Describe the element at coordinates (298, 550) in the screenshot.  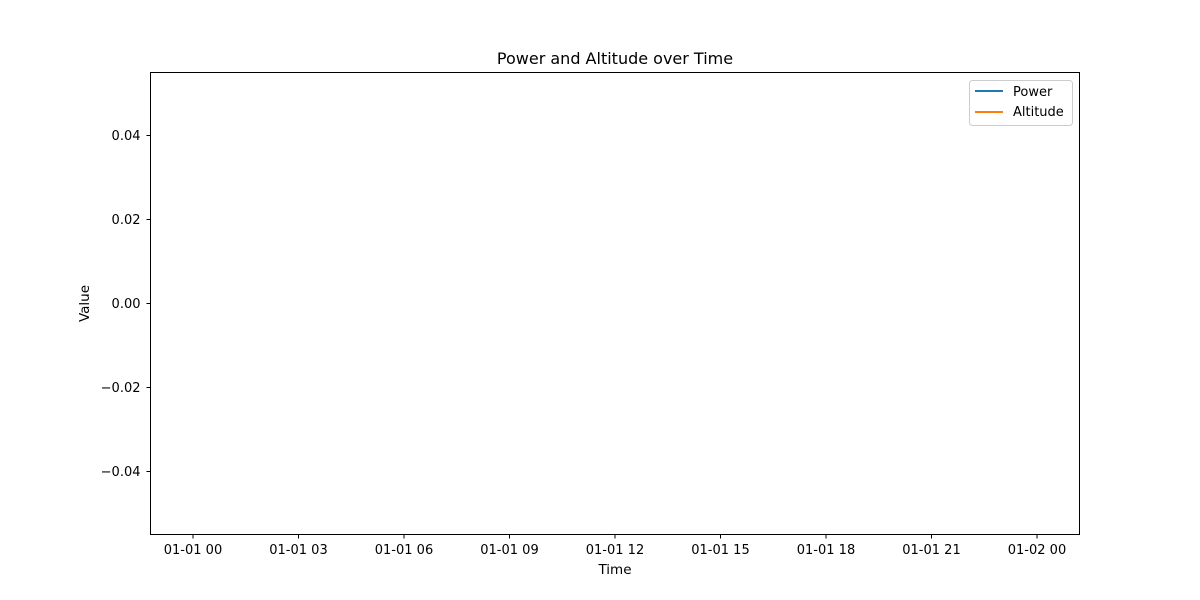
I see `x-tick-label: 01-01 03` at that location.